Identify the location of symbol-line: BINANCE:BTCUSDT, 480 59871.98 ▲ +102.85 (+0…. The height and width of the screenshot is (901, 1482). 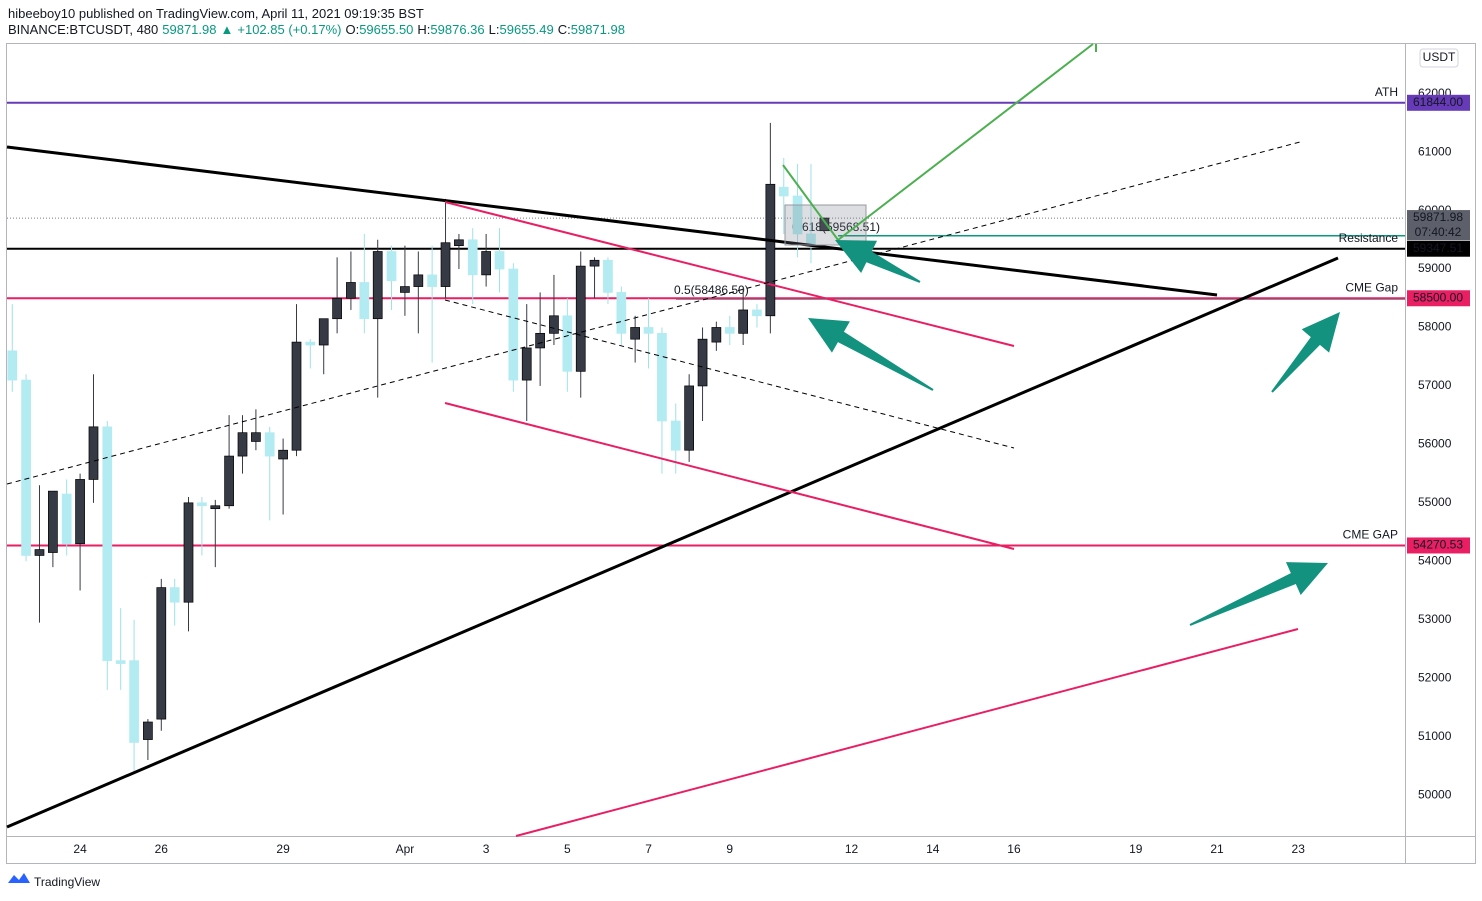
(316, 29).